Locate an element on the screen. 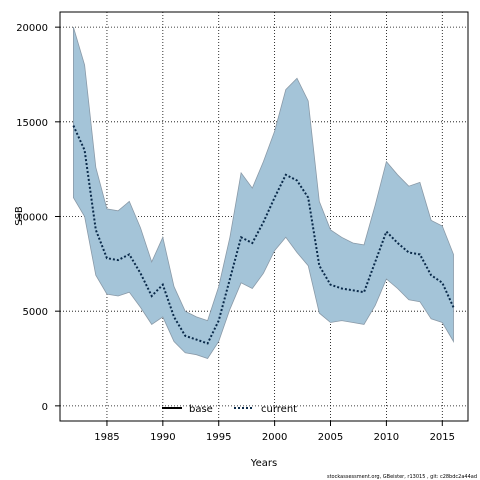  legend-base-label: base is located at coordinates (201, 409).